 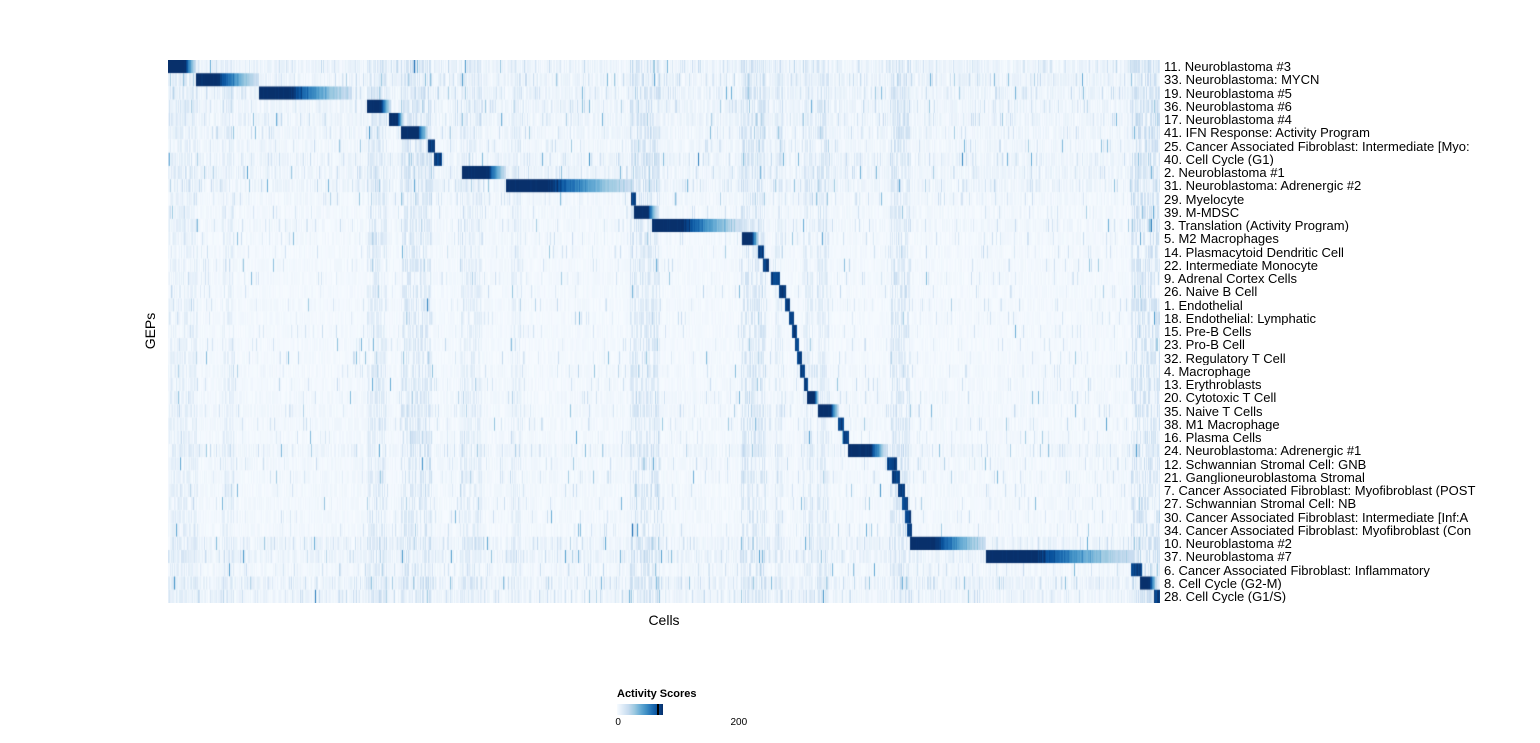 What do you see at coordinates (1221, 239) in the screenshot?
I see `gep-row-label: 5. M2 Macrophages` at bounding box center [1221, 239].